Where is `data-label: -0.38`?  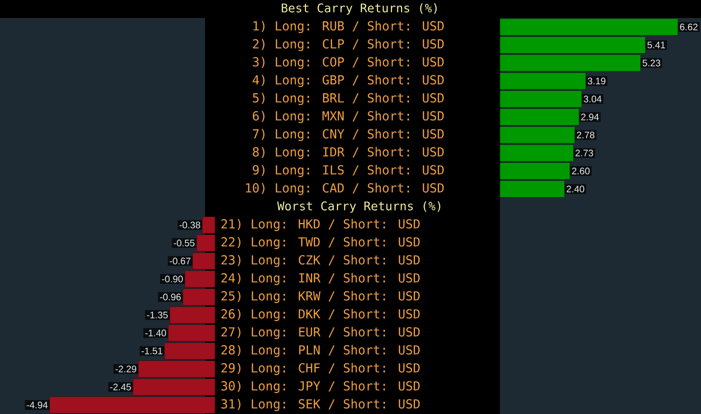
data-label: -0.38 is located at coordinates (189, 225).